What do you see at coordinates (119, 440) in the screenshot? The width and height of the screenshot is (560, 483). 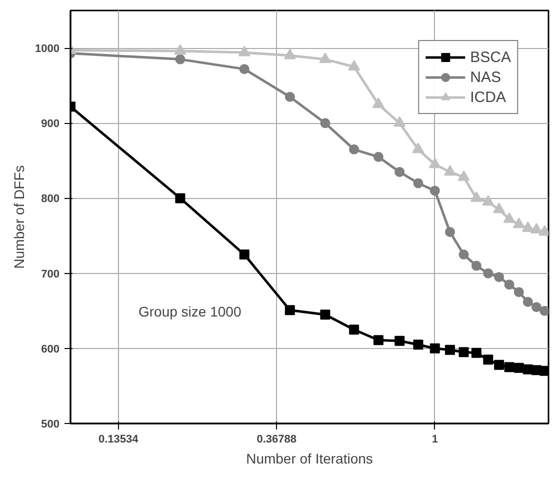 I see `x-tick-label: 0.13534` at bounding box center [119, 440].